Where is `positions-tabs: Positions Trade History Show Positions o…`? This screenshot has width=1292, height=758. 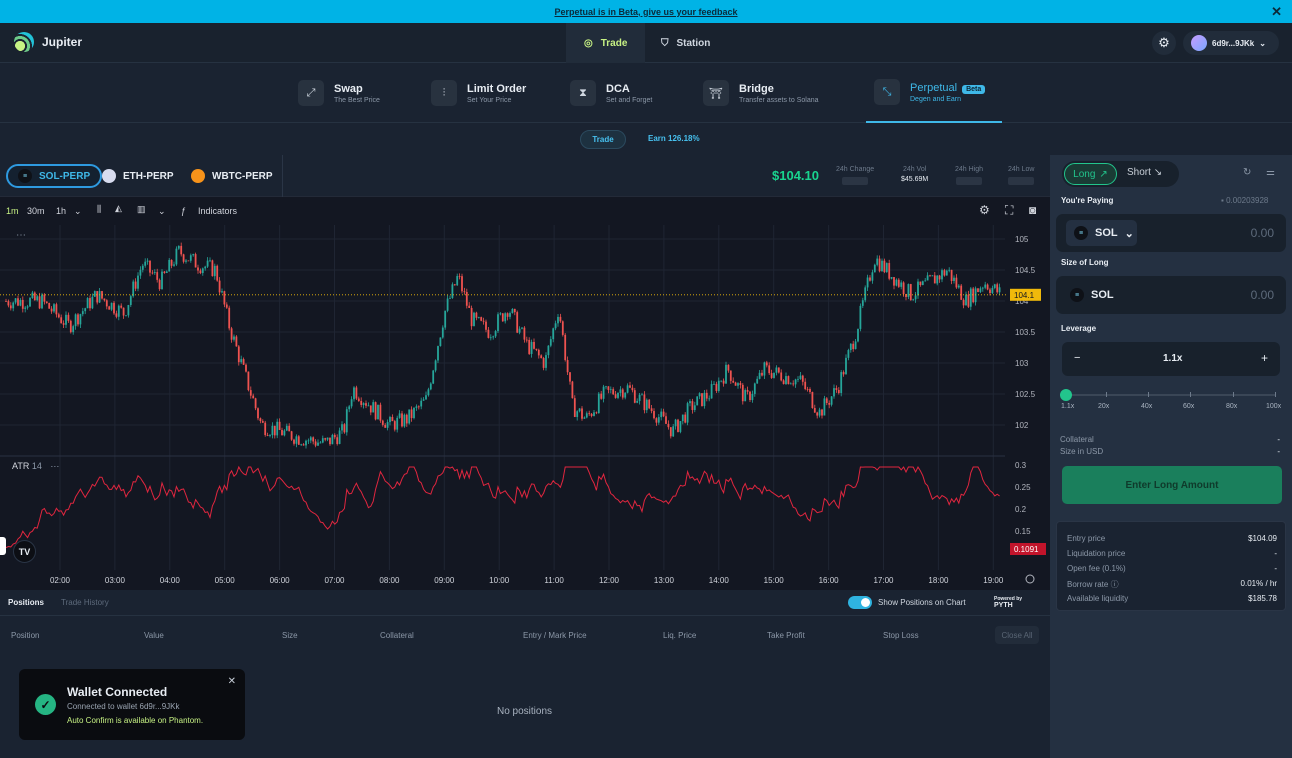 positions-tabs: Positions Trade History Show Positions o… is located at coordinates (525, 603).